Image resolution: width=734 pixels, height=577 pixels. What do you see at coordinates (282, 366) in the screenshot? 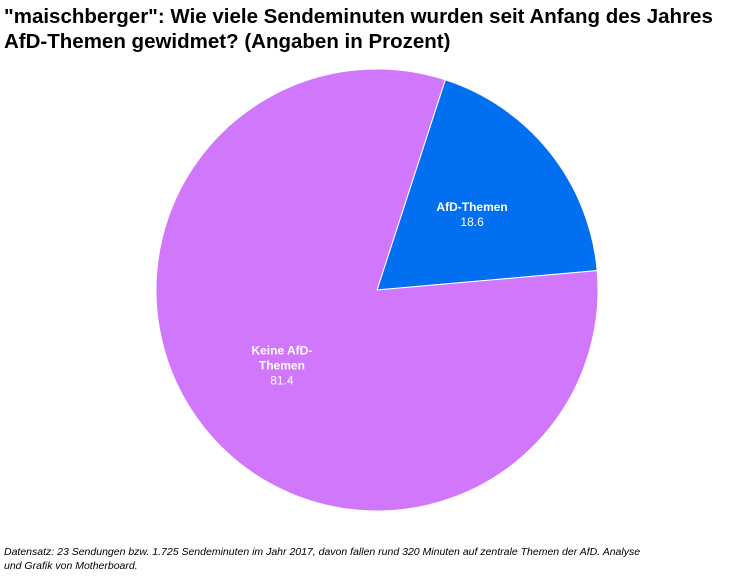
I see `slice-name-label-1: Themen` at bounding box center [282, 366].